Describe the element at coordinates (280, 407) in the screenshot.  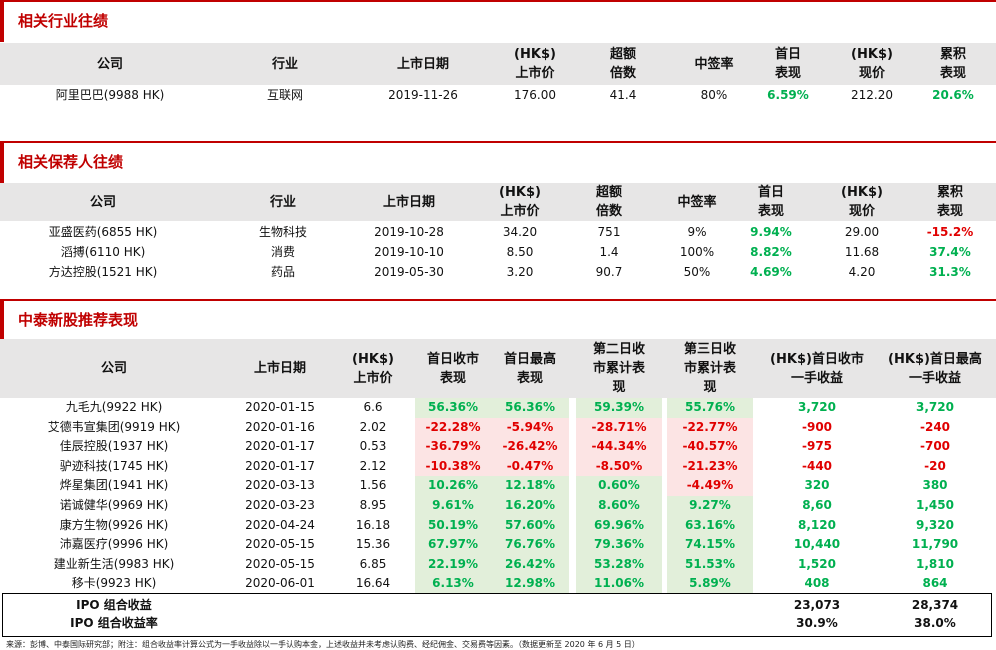
I see `s3-table-cell: 2020-01-15` at that location.